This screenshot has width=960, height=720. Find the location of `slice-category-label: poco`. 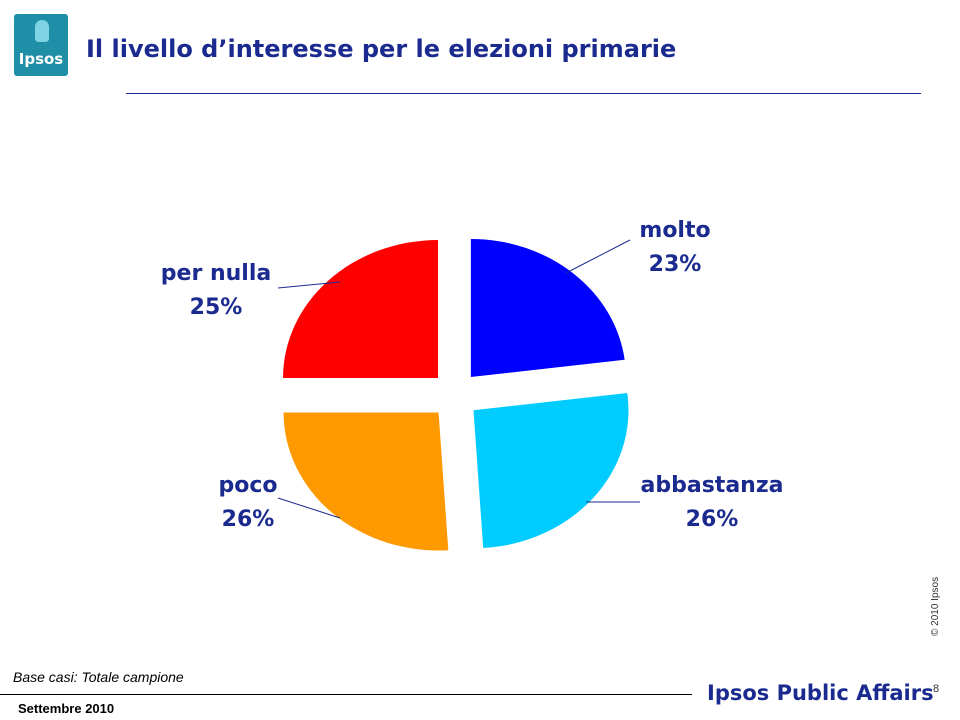

slice-category-label: poco is located at coordinates (247, 485).